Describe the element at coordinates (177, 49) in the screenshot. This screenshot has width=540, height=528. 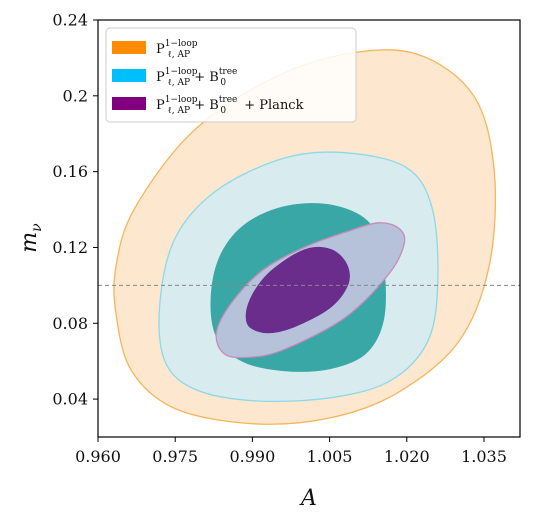
I see `legend-label: P1−loop ℓ, AP` at that location.